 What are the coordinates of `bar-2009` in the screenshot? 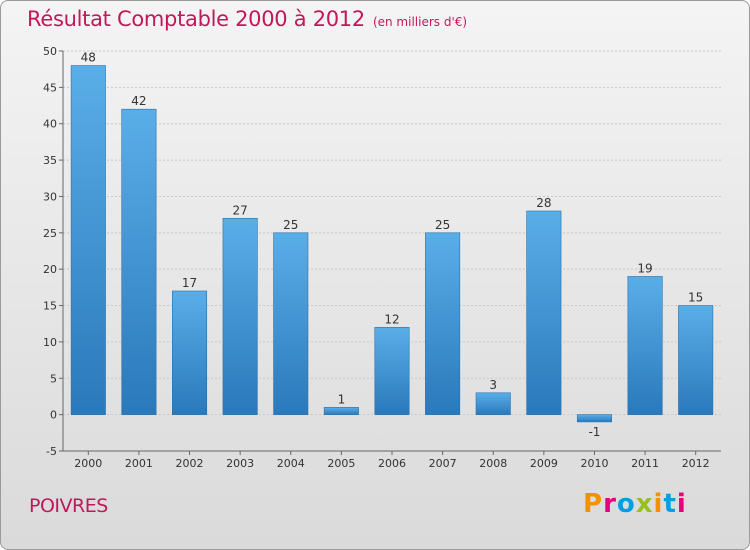 It's located at (544, 312).